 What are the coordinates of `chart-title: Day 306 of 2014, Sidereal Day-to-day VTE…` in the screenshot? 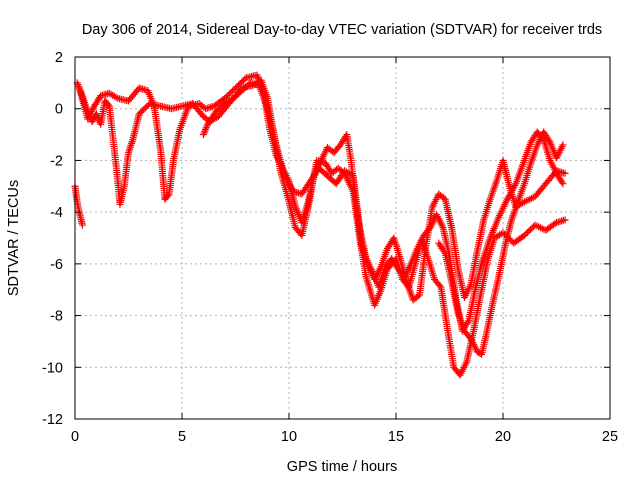 It's located at (342, 30).